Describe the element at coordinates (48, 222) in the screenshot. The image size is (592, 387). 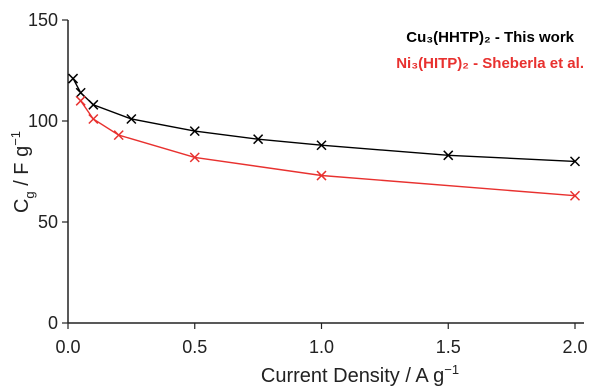
I see `y-tick-label: 50` at that location.